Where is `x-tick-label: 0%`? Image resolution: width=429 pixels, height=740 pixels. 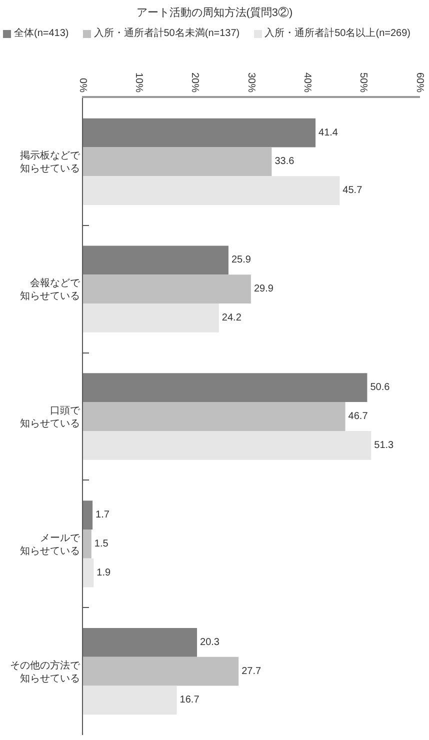
x-tick-label: 0% is located at coordinates (82, 85).